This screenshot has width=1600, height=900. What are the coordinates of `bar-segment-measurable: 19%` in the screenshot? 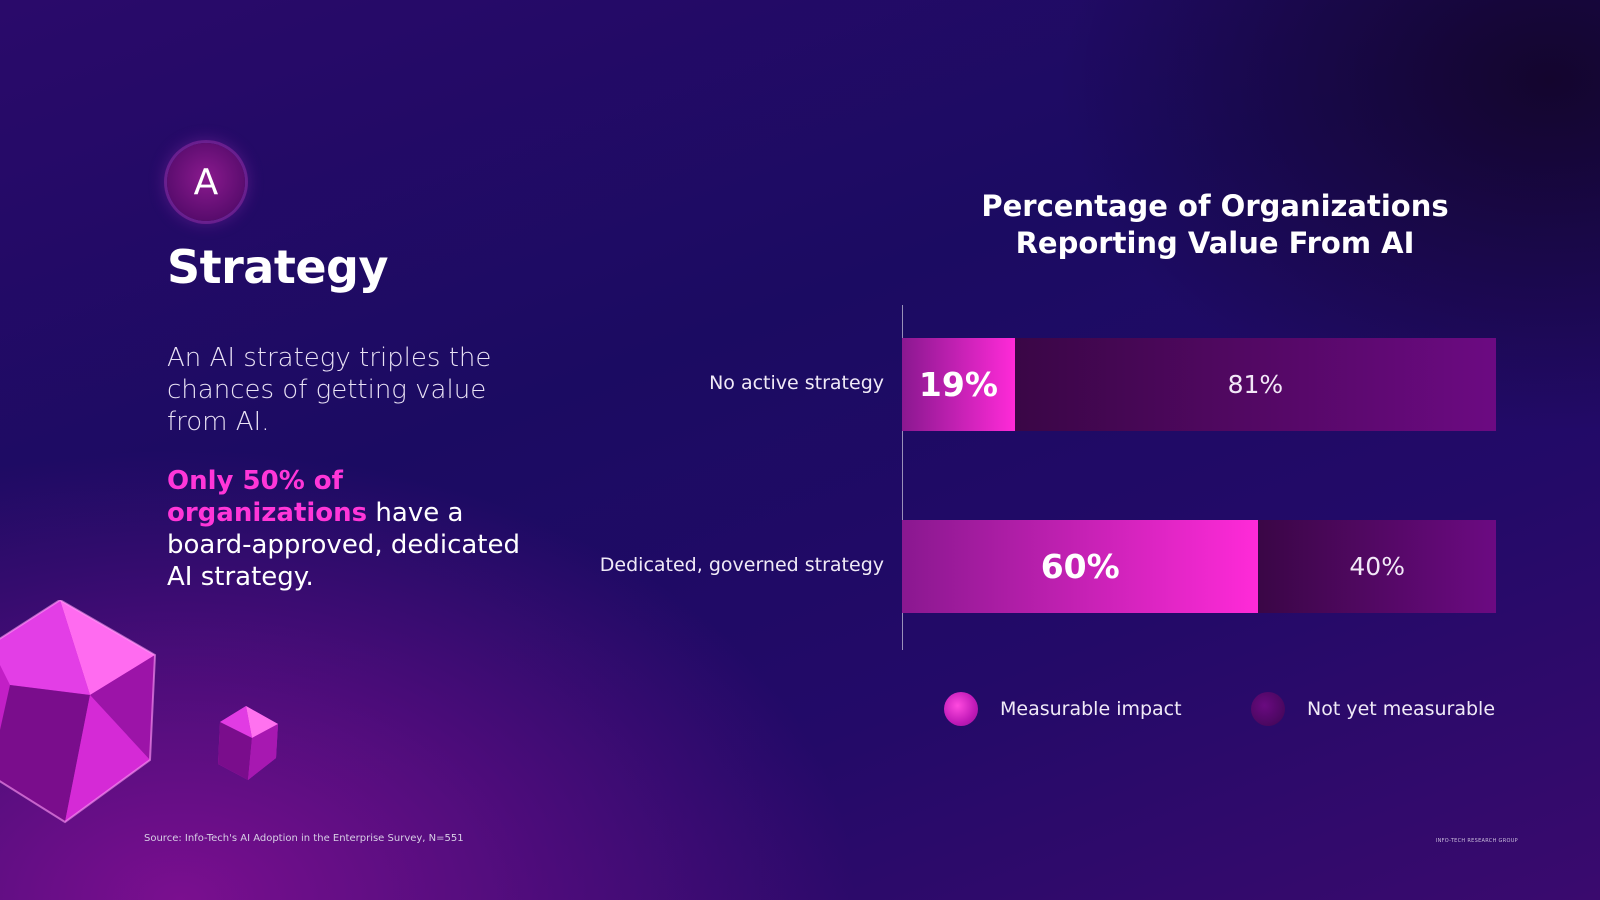 It's located at (958, 384).